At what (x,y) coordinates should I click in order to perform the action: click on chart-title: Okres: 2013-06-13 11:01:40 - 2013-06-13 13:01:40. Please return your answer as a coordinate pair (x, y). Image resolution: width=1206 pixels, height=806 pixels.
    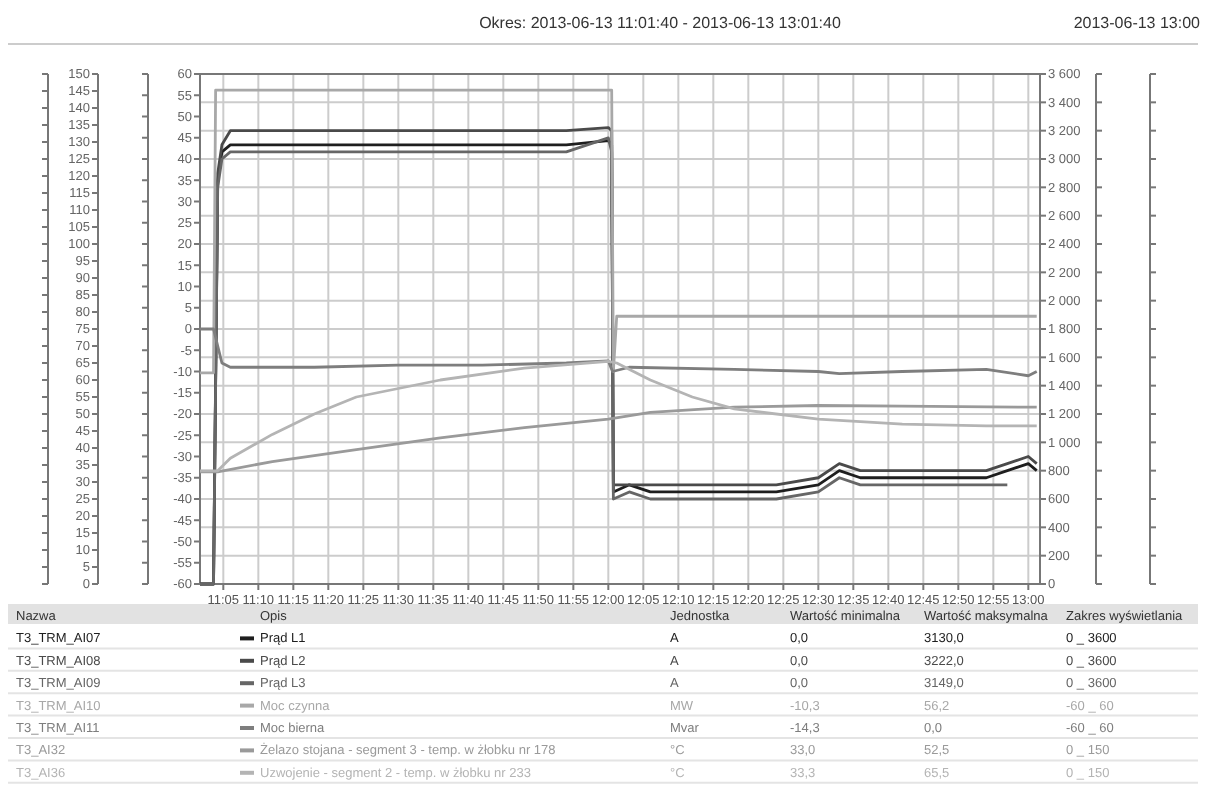
    Looking at the image, I should click on (660, 23).